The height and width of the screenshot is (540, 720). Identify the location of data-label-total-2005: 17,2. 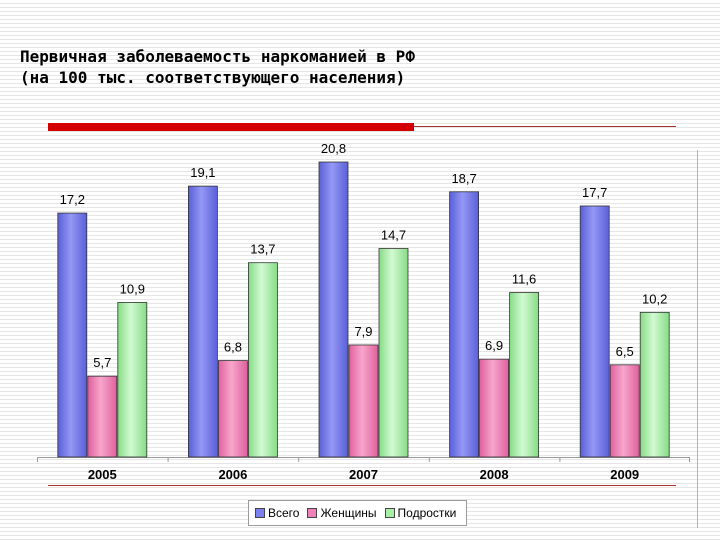
(72, 199).